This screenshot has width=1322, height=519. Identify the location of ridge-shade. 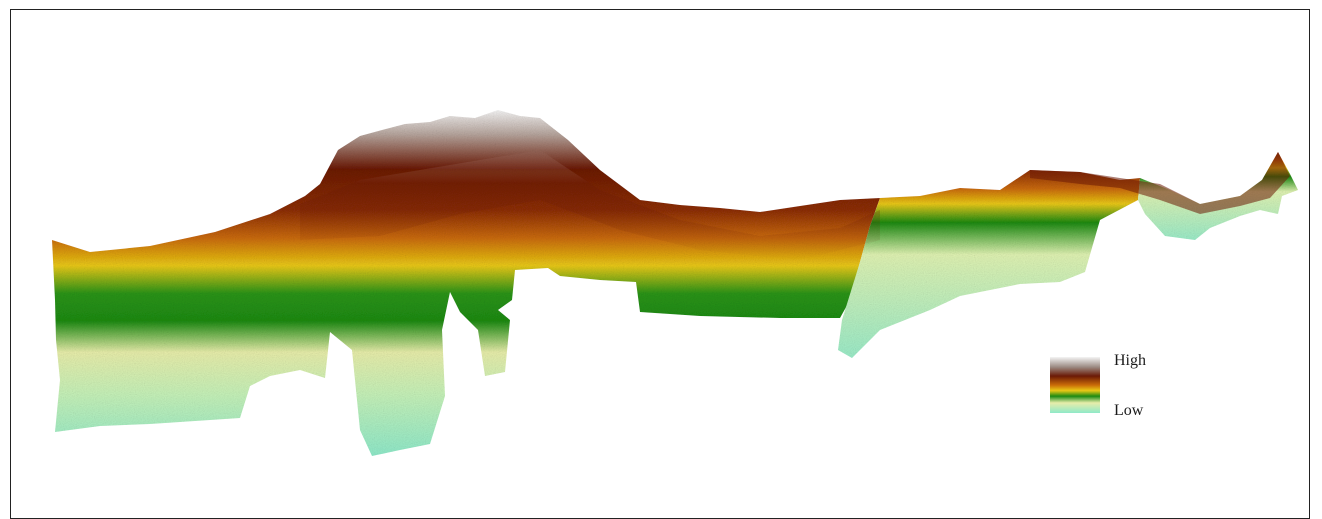
(590, 205).